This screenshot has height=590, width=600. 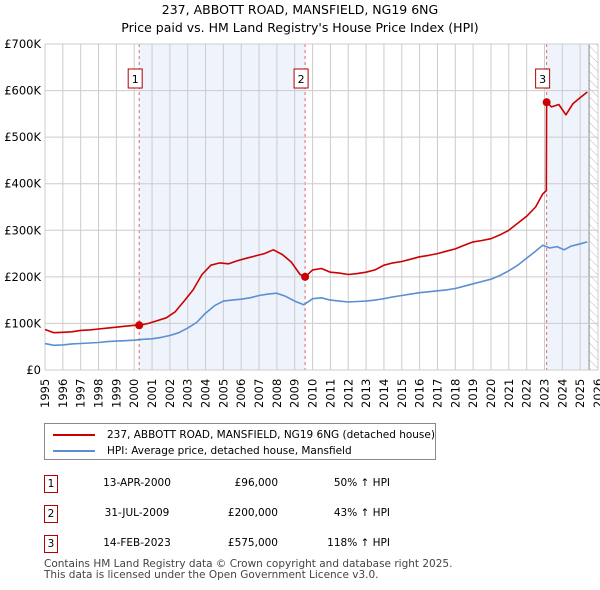 I want to click on x-tick-label: 2020, so click(x=491, y=393).